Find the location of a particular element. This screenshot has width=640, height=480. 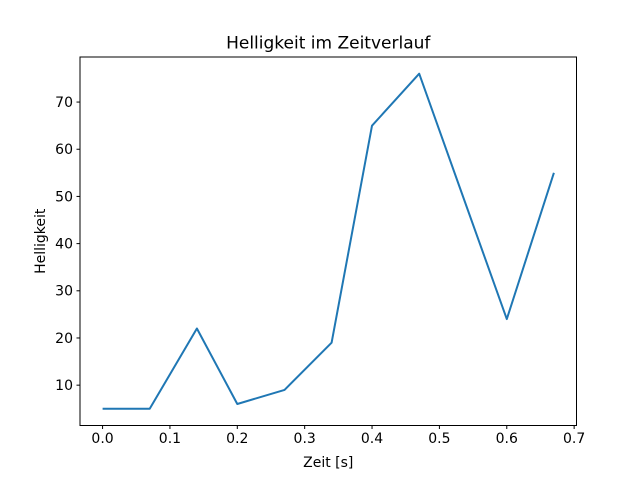

x-axis-ticks: 0.0 0.1 0.2 0.3 0.4 0.5 0.6 0.7 is located at coordinates (338, 436).